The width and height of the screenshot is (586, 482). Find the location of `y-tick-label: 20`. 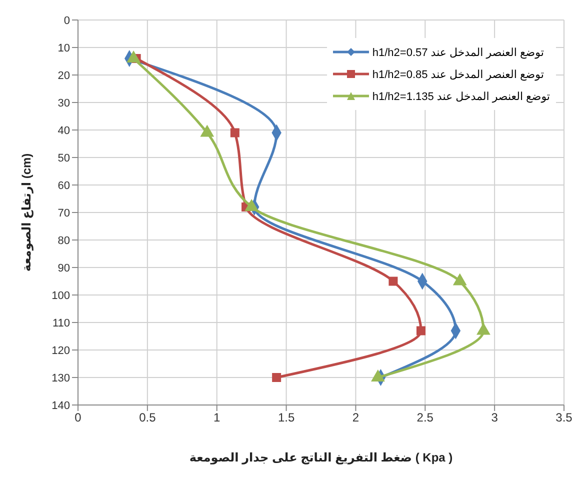

y-tick-label: 20 is located at coordinates (64, 76).